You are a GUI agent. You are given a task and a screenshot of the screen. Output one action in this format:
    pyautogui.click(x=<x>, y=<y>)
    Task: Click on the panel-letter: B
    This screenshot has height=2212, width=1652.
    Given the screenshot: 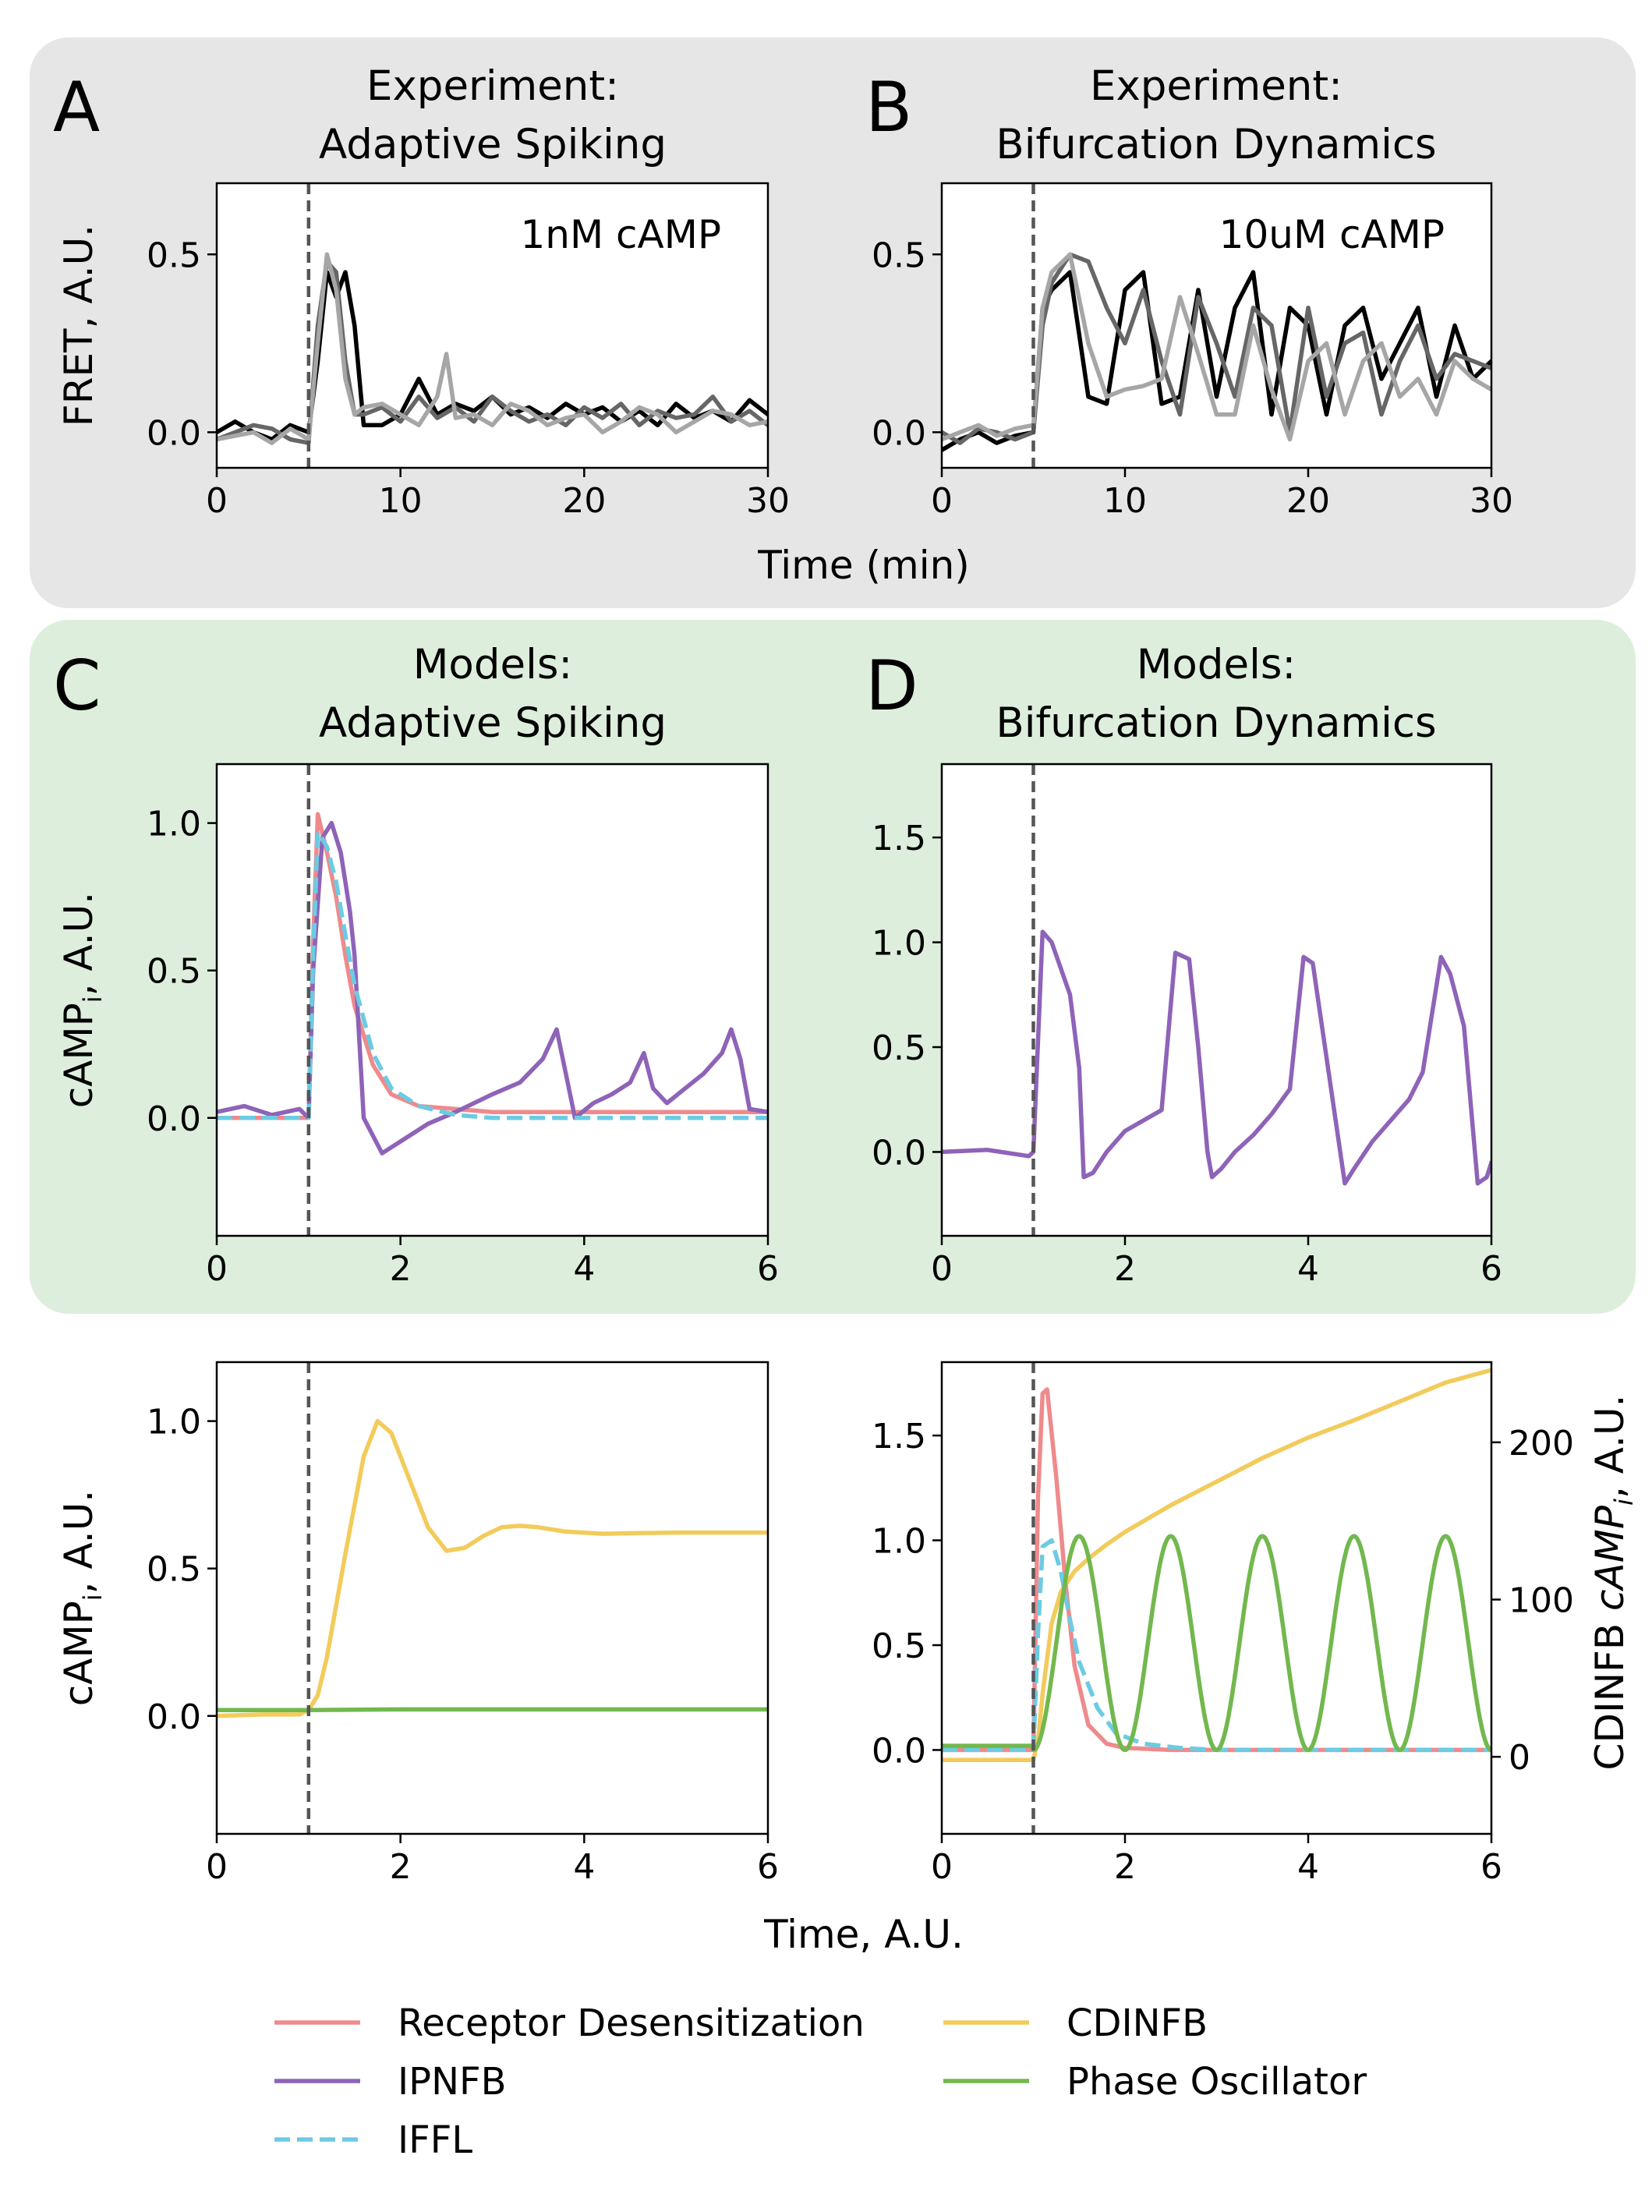 What is the action you would take?
    pyautogui.click(x=888, y=107)
    